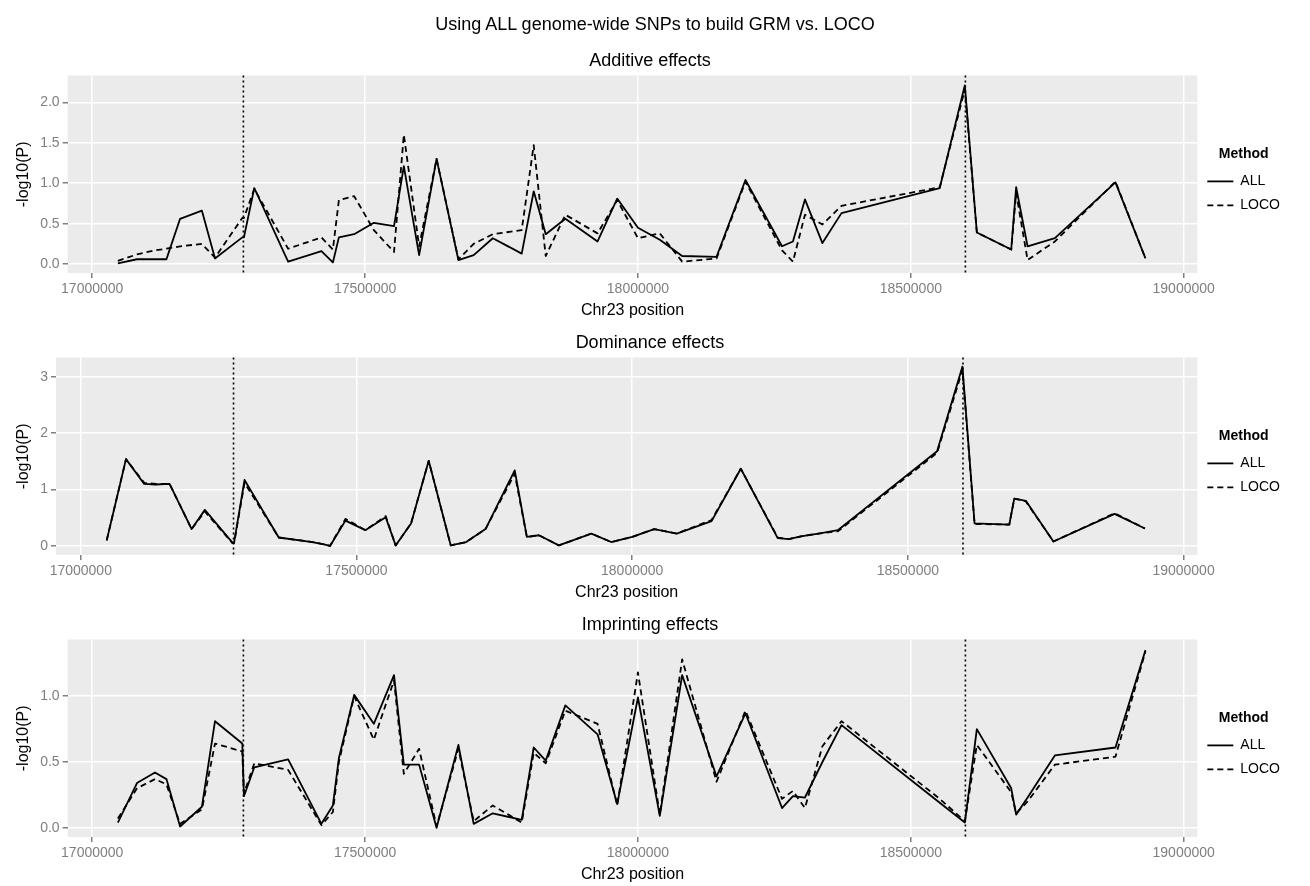  What do you see at coordinates (44, 544) in the screenshot?
I see `y-tick-label: 0` at bounding box center [44, 544].